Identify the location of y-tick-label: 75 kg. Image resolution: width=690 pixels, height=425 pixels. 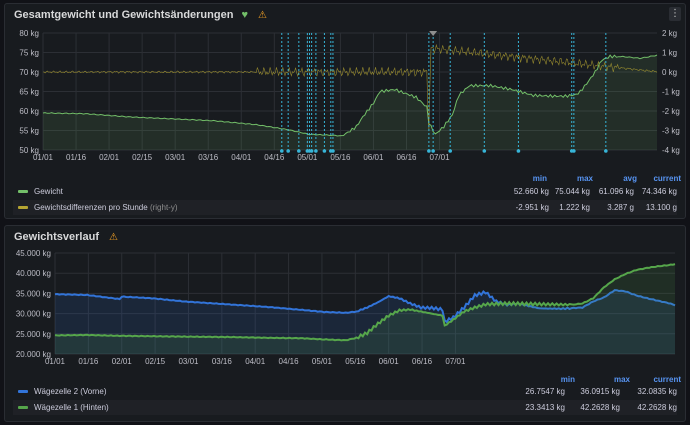
(29, 53).